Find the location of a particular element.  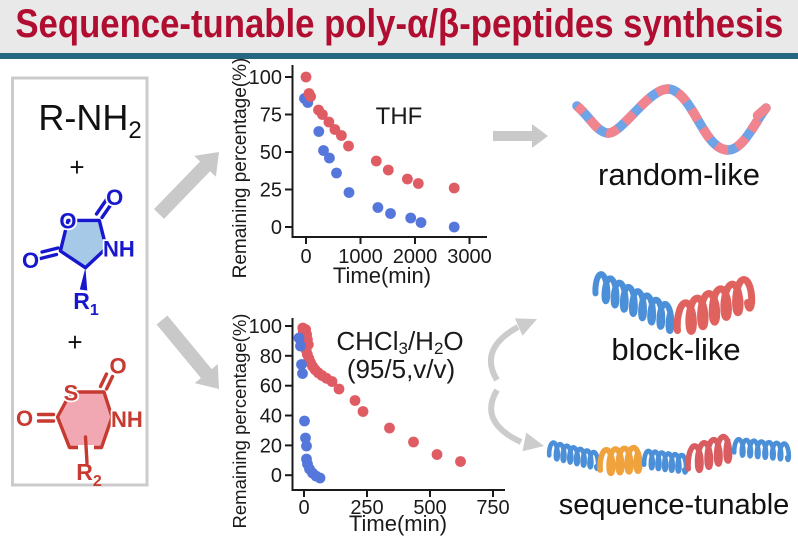

svg-text: 50 is located at coordinates (271, 153).